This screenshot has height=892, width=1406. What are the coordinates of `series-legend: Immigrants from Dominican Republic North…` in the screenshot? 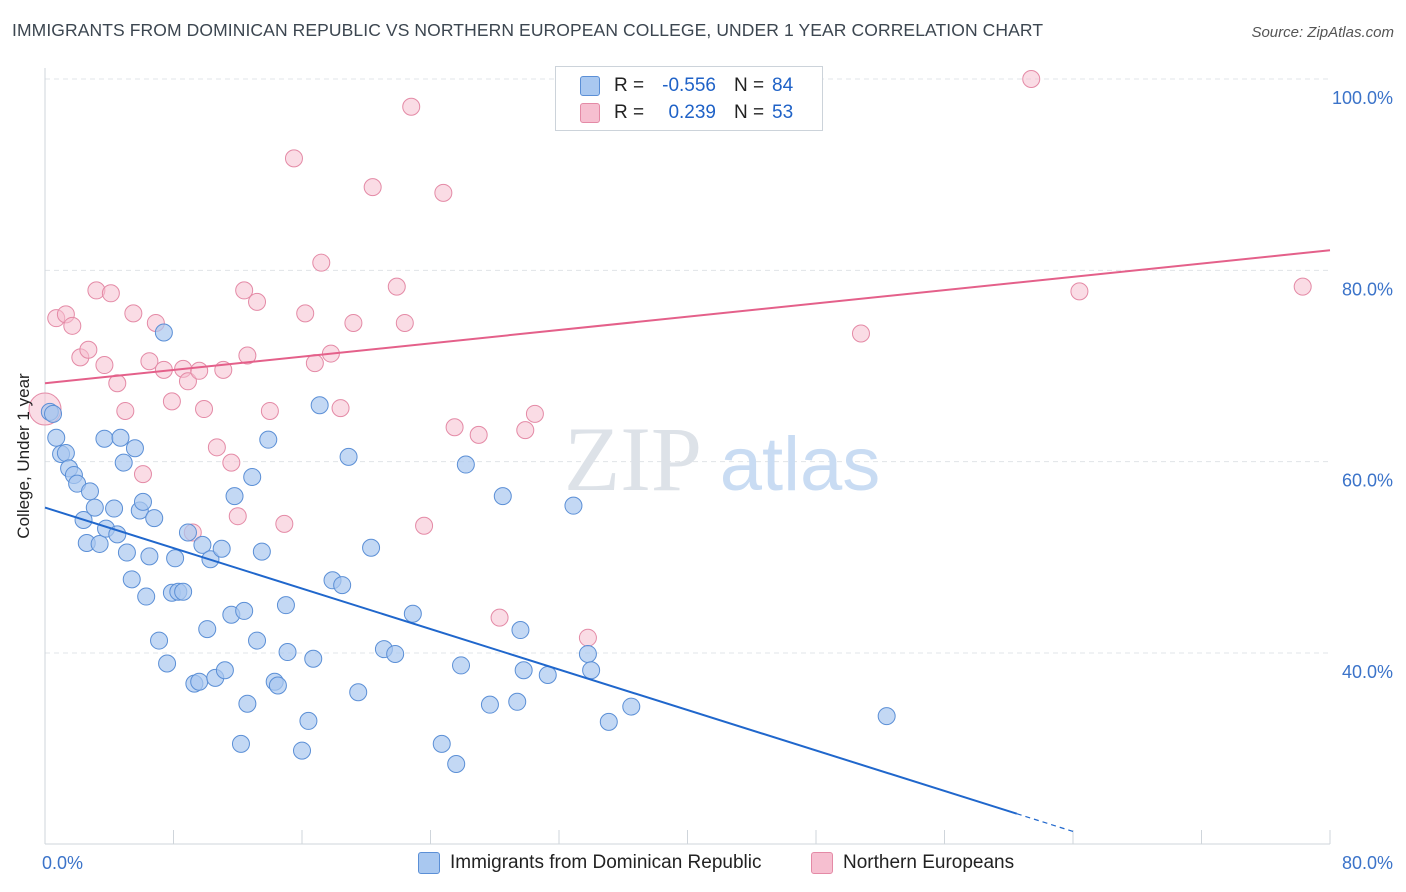 It's located at (703, 865).